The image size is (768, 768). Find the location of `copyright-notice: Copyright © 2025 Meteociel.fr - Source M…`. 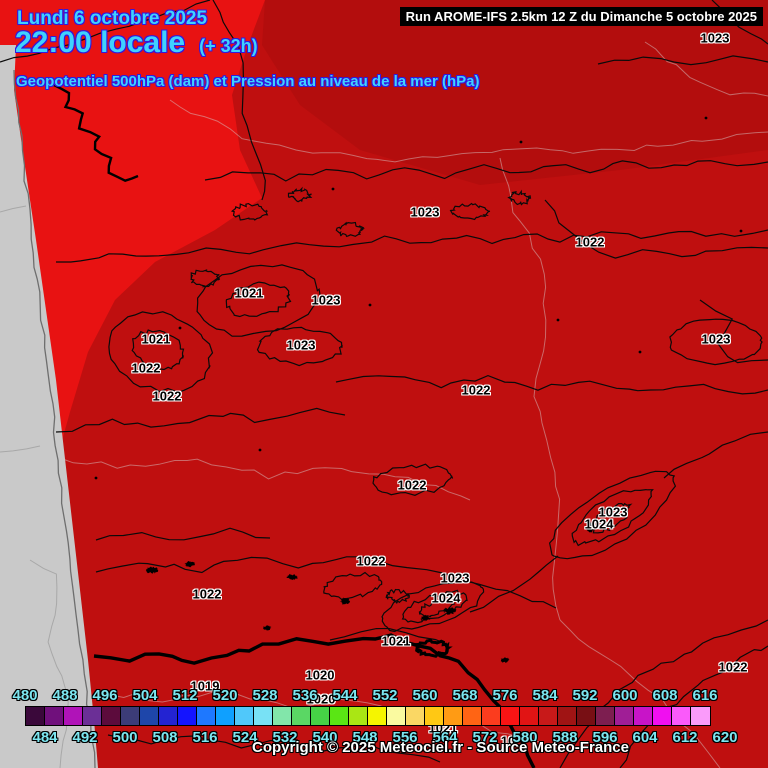

copyright-notice: Copyright © 2025 Meteociel.fr - Source M… is located at coordinates (440, 747).